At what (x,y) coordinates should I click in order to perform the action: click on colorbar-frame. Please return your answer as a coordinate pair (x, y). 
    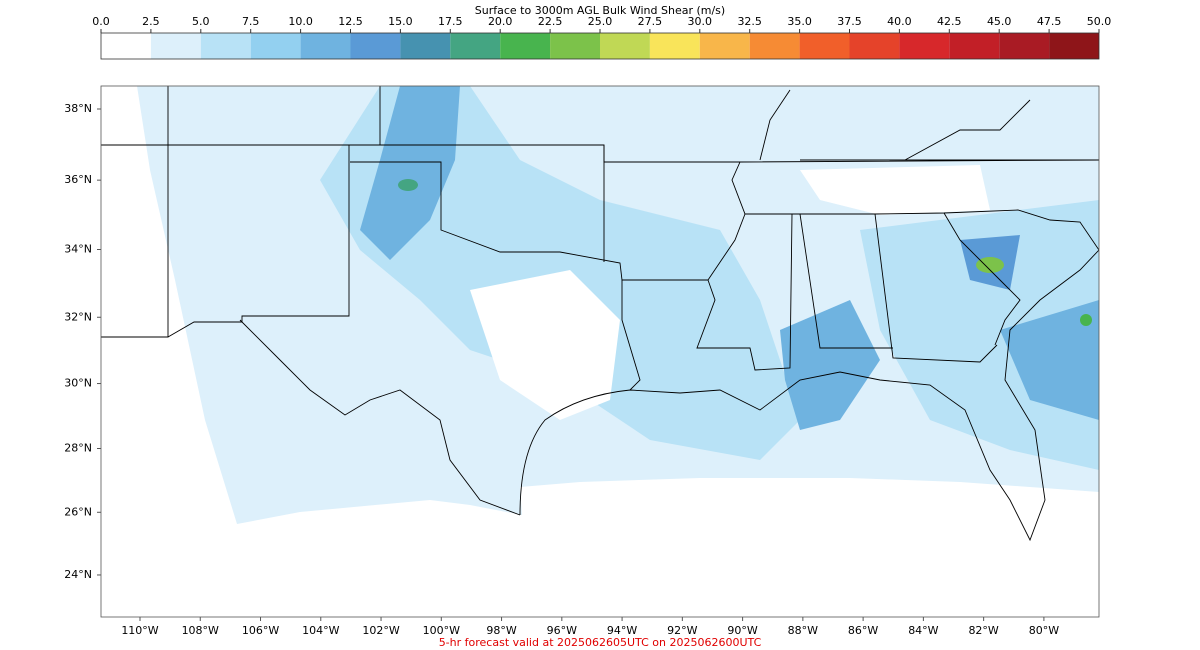
    Looking at the image, I should click on (600, 46).